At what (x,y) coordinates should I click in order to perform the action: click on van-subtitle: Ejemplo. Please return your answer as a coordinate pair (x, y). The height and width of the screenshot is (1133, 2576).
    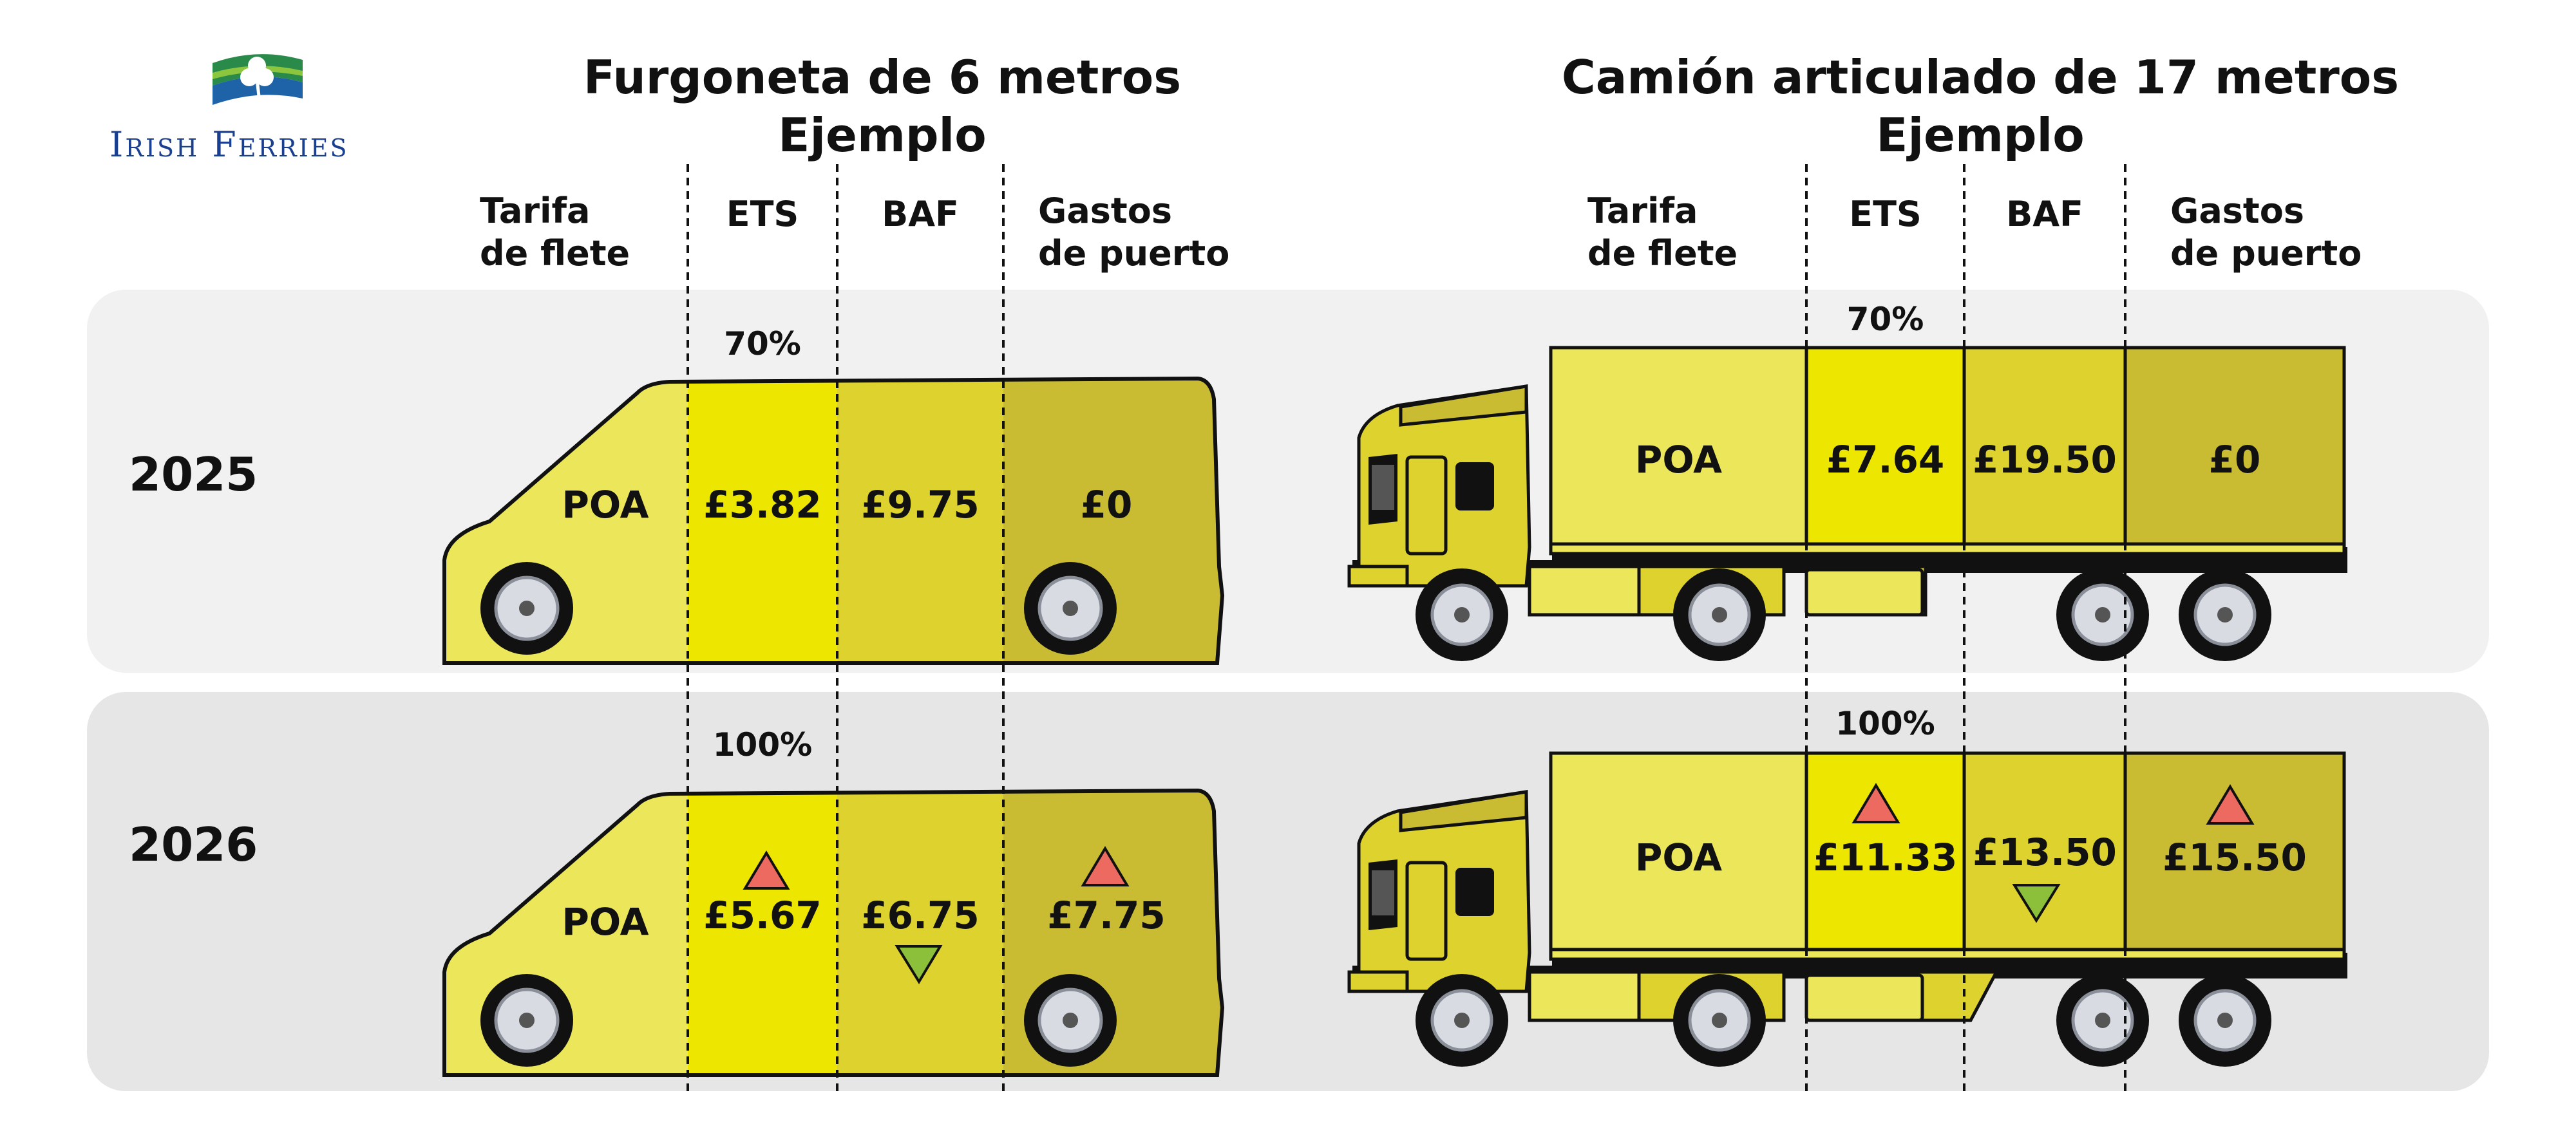
    Looking at the image, I should click on (882, 135).